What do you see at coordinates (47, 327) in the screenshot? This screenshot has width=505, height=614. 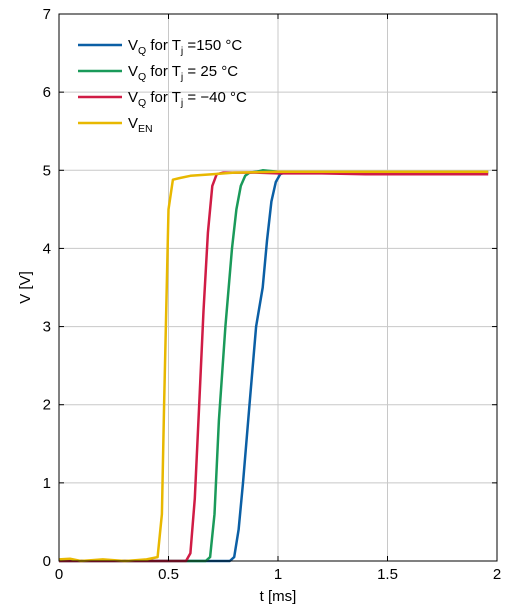 I see `y-tick-label: 3` at bounding box center [47, 327].